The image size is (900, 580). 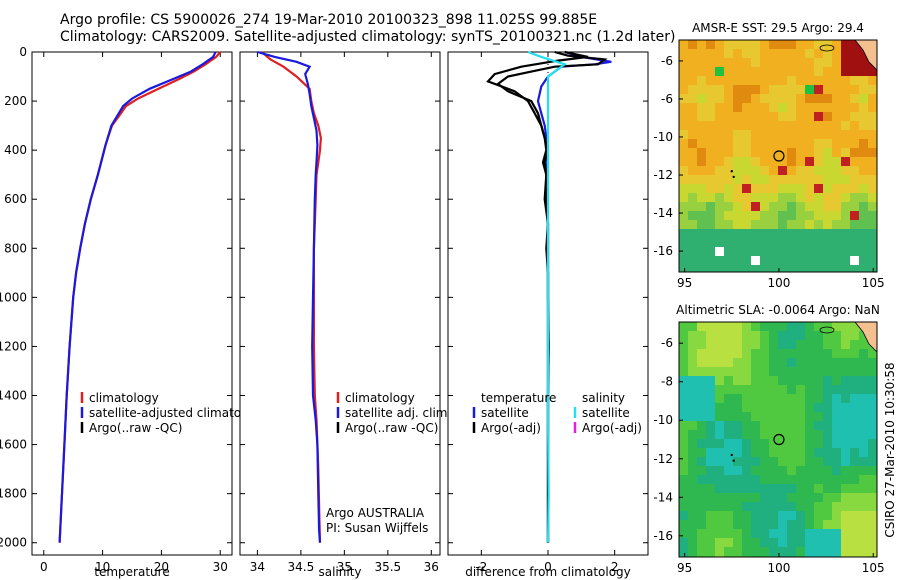 I want to click on difference-temperature-legend-label: Argo(-adj), so click(x=511, y=428).